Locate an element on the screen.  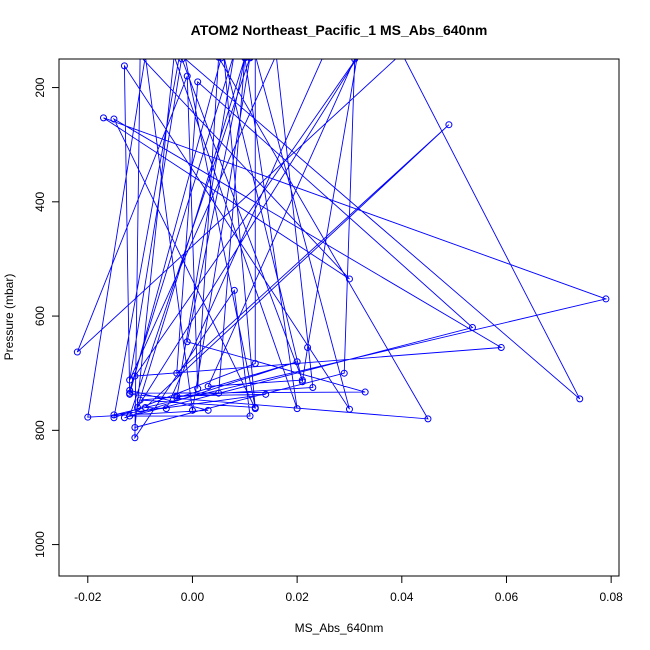
y-tick-label: 600 is located at coordinates (40, 316).